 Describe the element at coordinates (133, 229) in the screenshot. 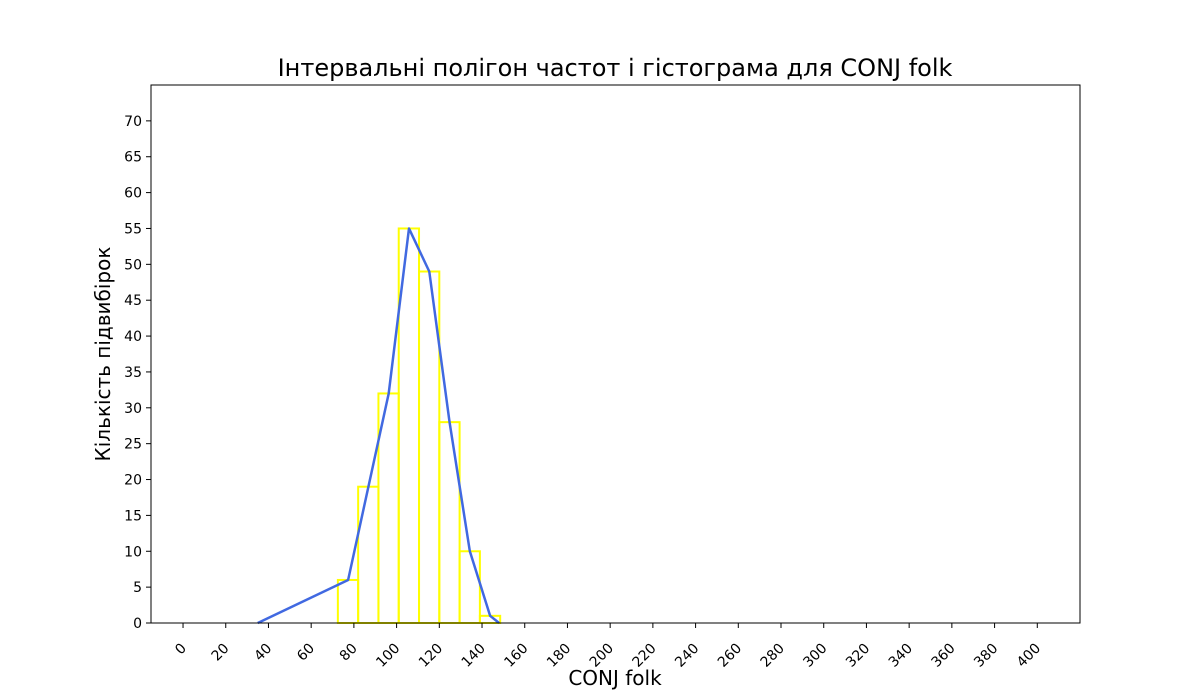

I see `y-tick-label: 55` at that location.